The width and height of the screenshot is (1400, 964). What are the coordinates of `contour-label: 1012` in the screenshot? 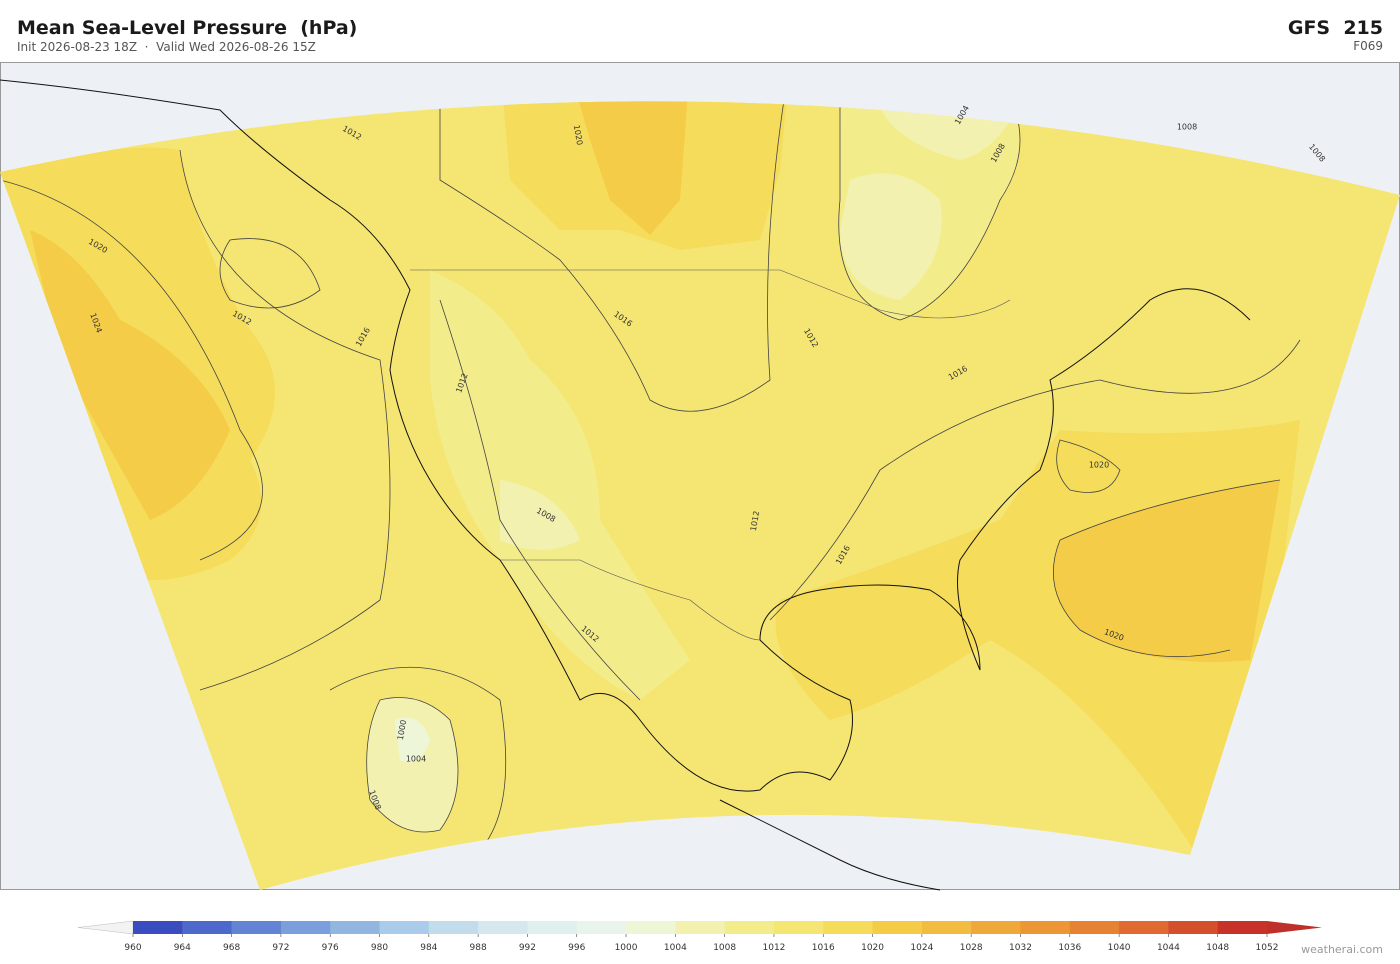 It's located at (755, 521).